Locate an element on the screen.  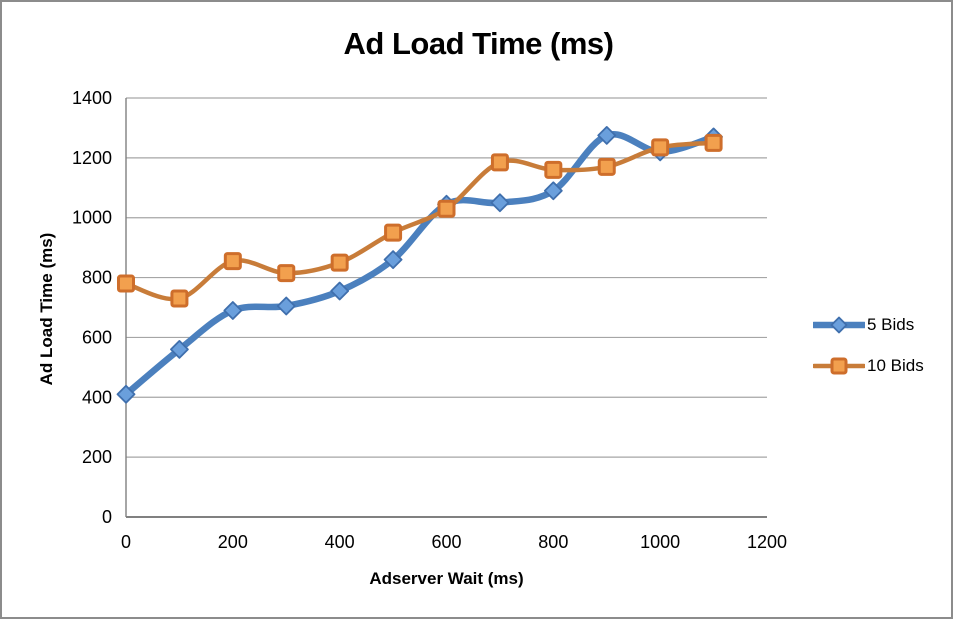
legend-item-10-bids: 10 Bids is located at coordinates (868, 366).